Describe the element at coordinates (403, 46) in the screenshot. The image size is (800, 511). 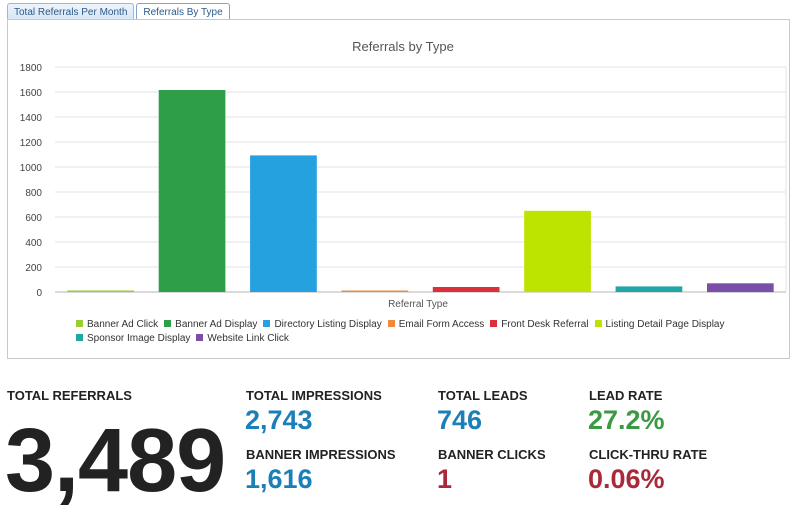
I see `chart-title: Referrals by Type` at that location.